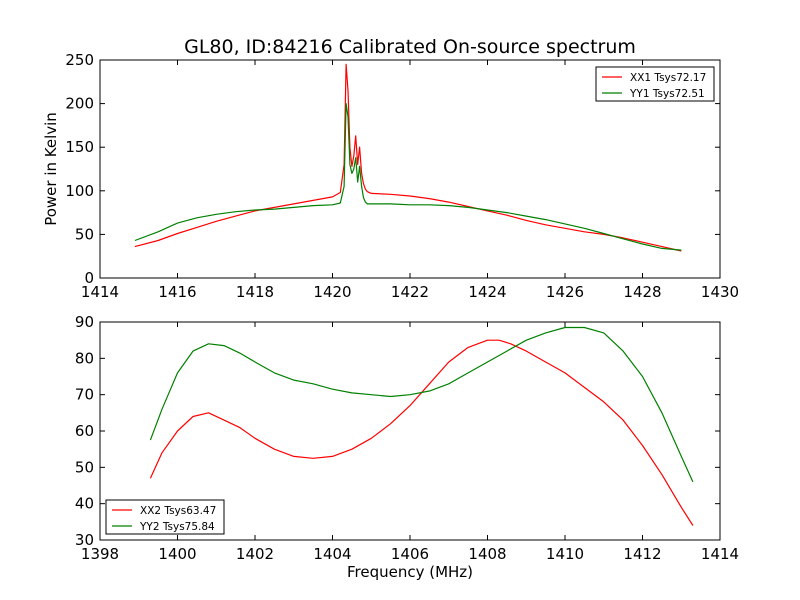 This screenshot has height=600, width=800. Describe the element at coordinates (84, 504) in the screenshot. I see `y-tick-label: 40` at that location.